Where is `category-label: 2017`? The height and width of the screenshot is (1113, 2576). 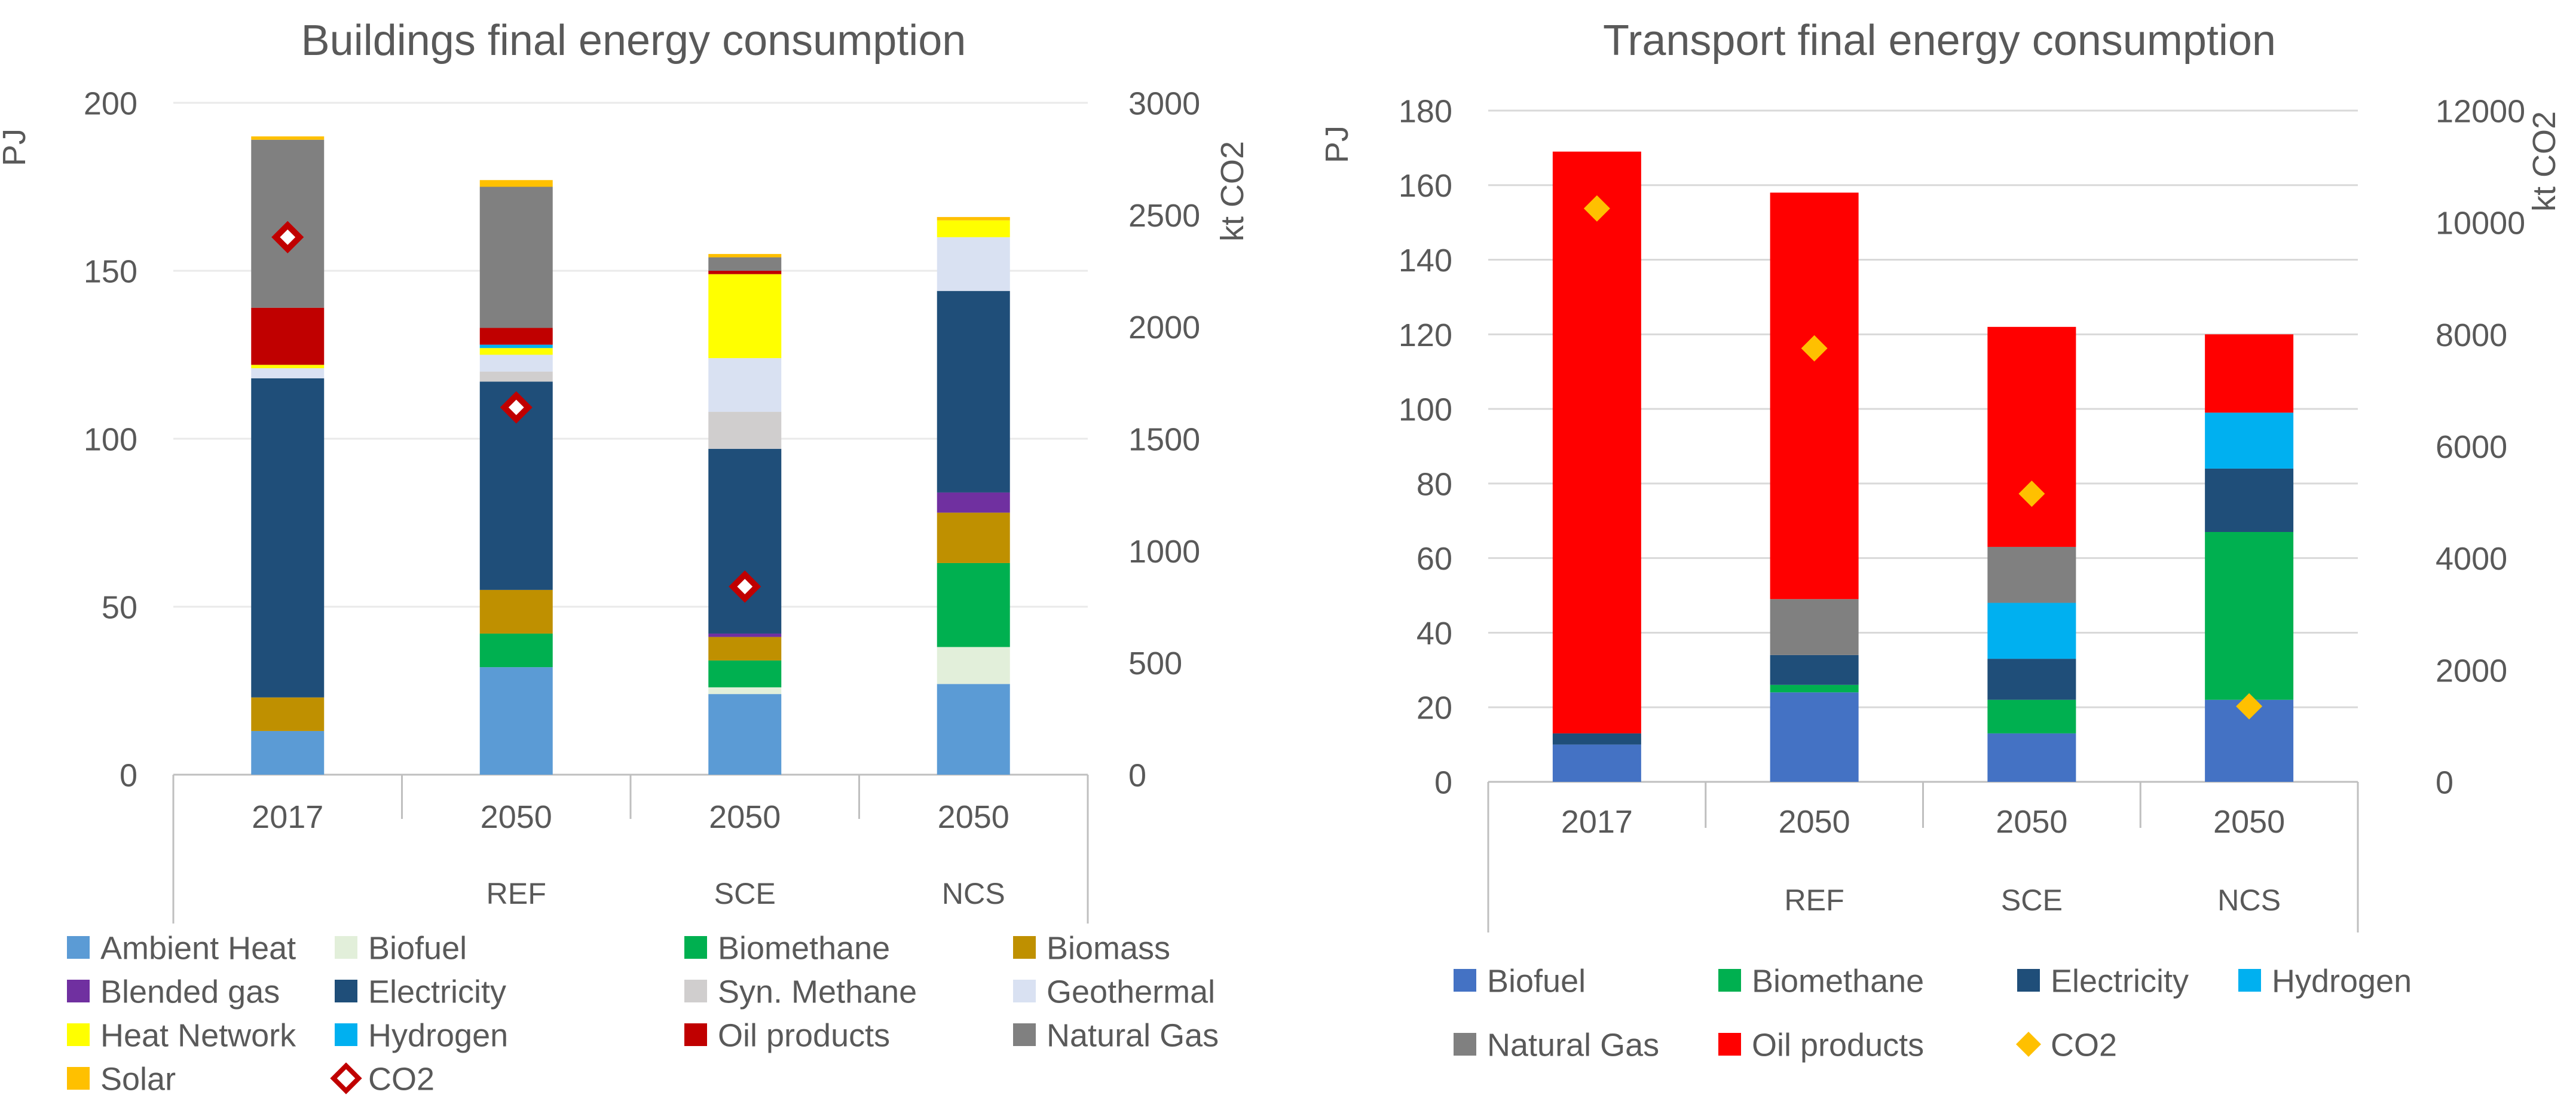 category-label: 2017 is located at coordinates (287, 817).